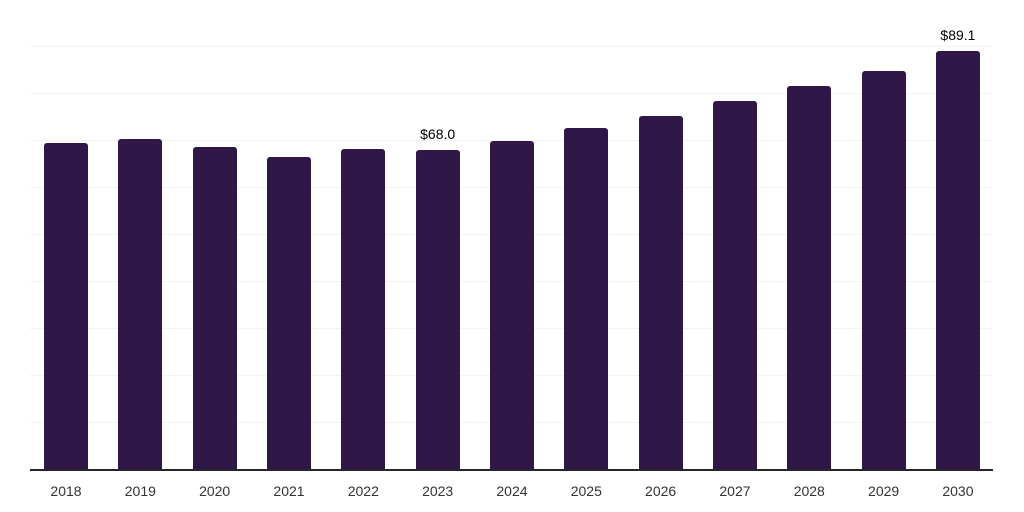  What do you see at coordinates (511, 470) in the screenshot?
I see `x-axis-line` at bounding box center [511, 470].